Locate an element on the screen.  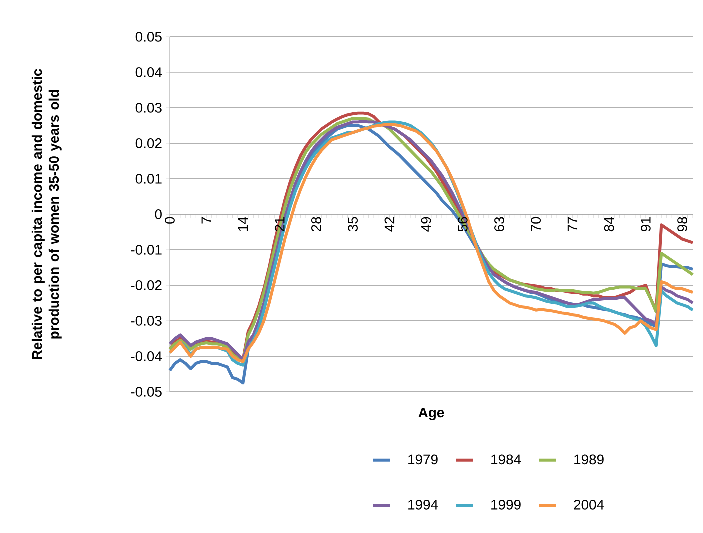
x-tick-label: 63 is located at coordinates (499, 224).